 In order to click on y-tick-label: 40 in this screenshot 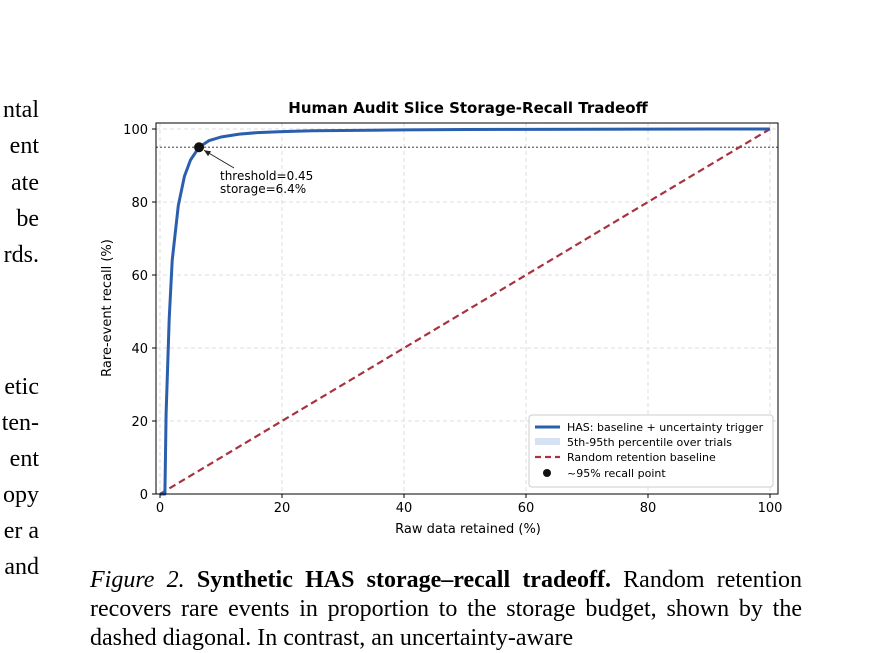, I will do `click(139, 349)`.